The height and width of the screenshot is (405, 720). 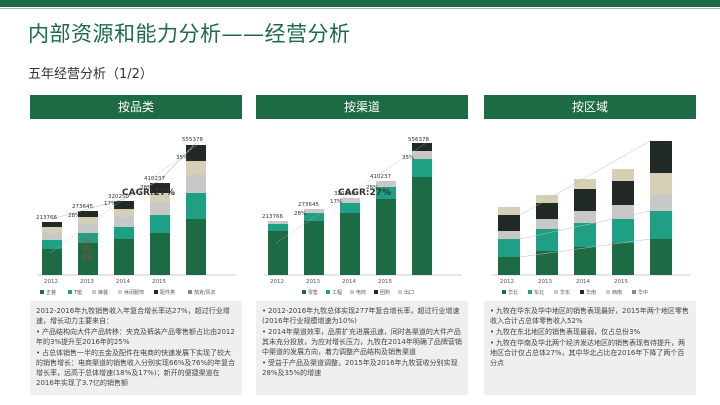 I want to click on note-bullet: 受益于产品及渠道调整，2015年及2016年九牧营收分别实现28%及35%的增速, so click(x=360, y=368).